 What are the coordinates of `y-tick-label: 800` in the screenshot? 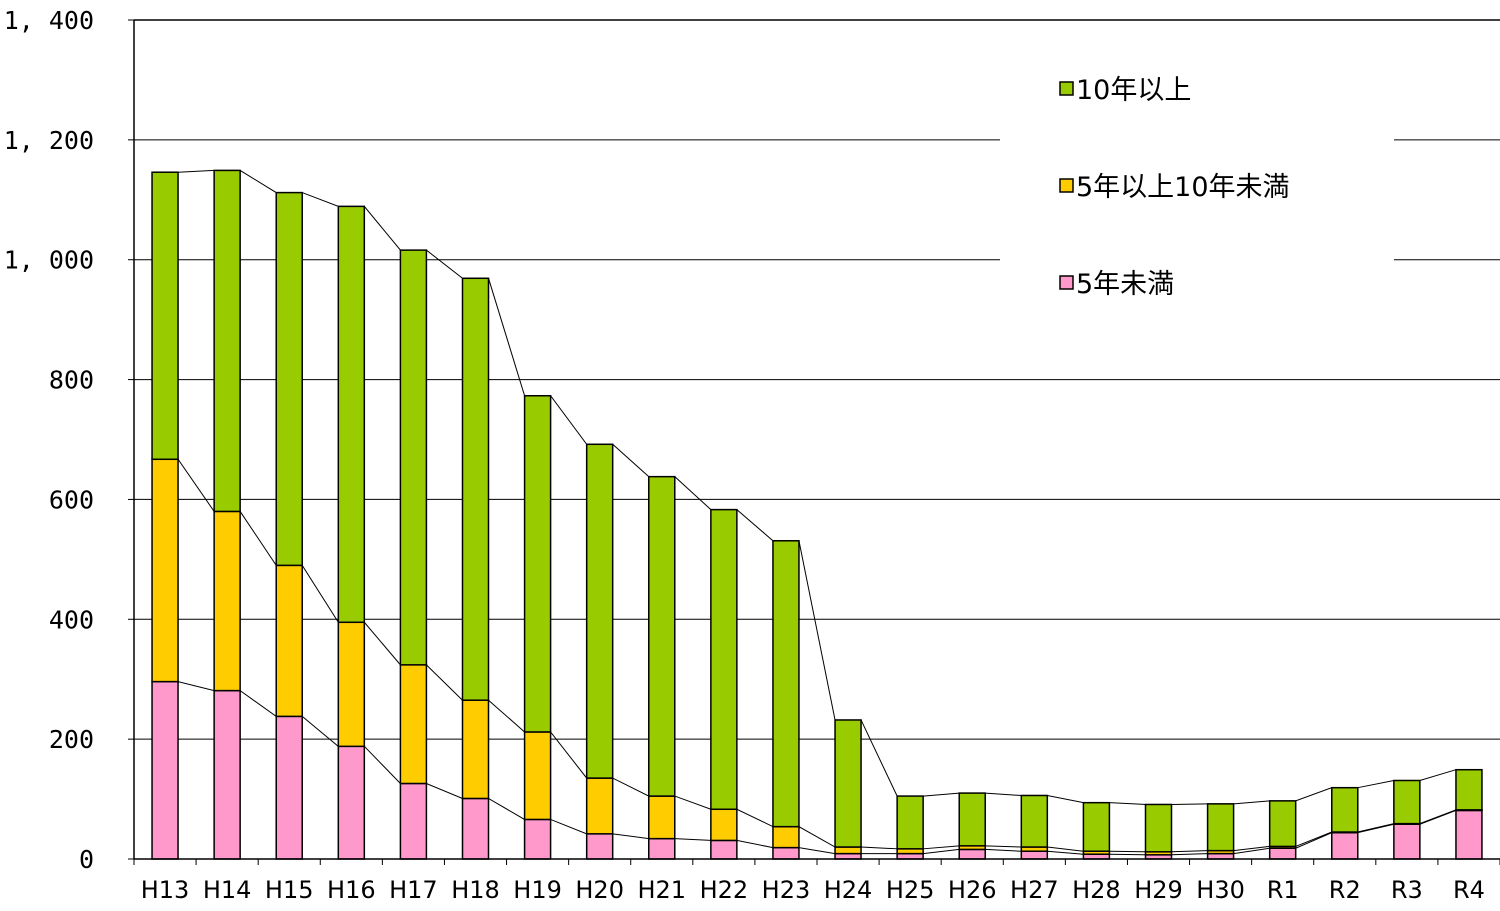 It's located at (71, 380).